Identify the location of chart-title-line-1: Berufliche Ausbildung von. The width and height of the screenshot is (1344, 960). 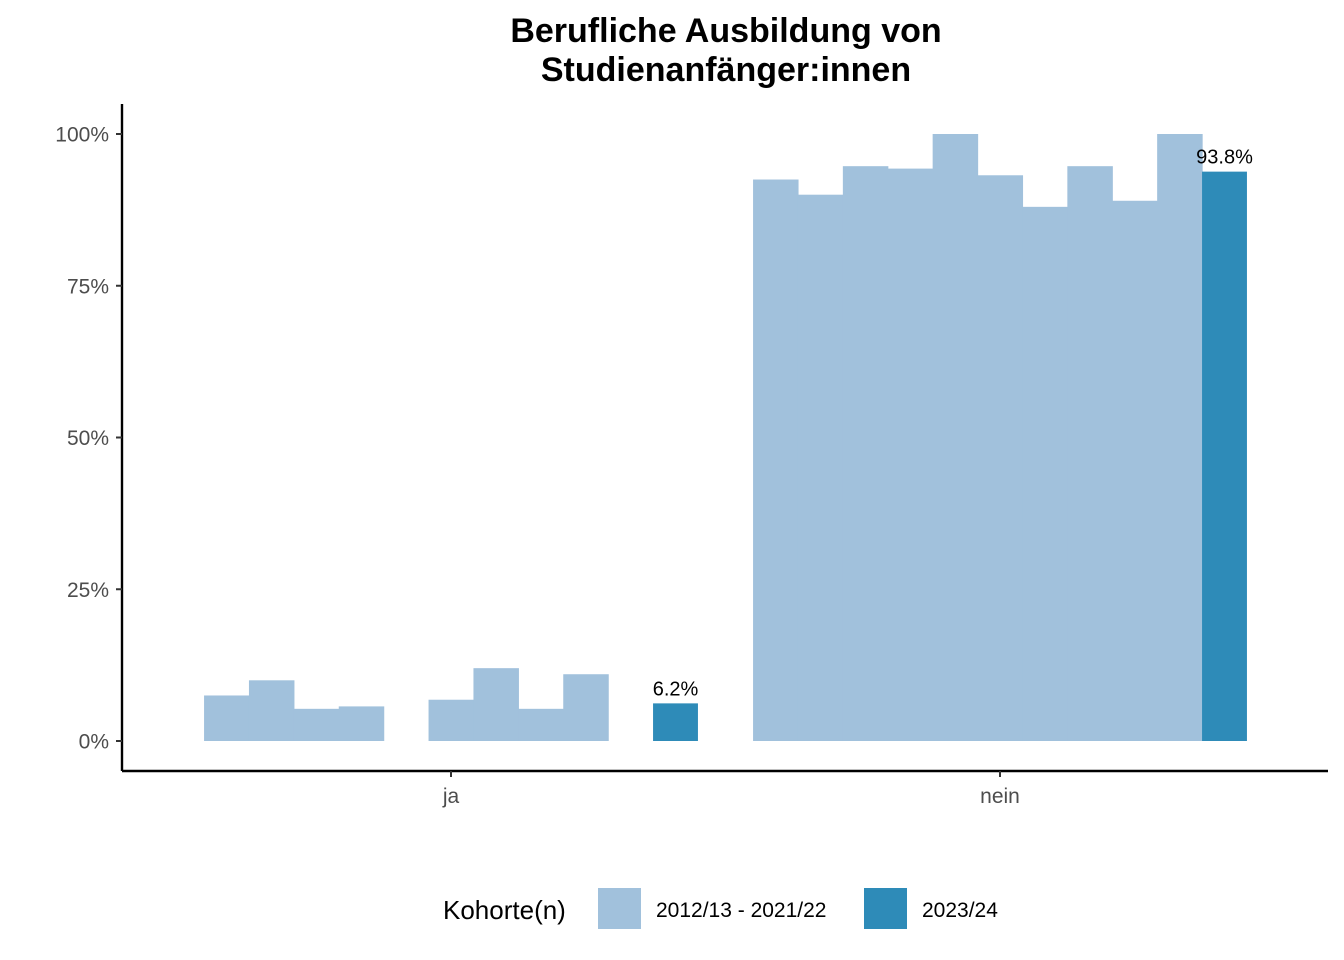
(725, 31).